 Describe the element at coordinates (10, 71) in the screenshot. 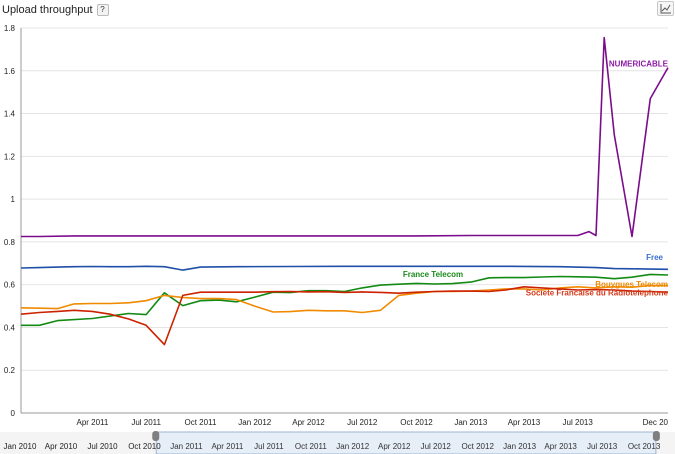

I see `y-tick-label: 1.6` at that location.